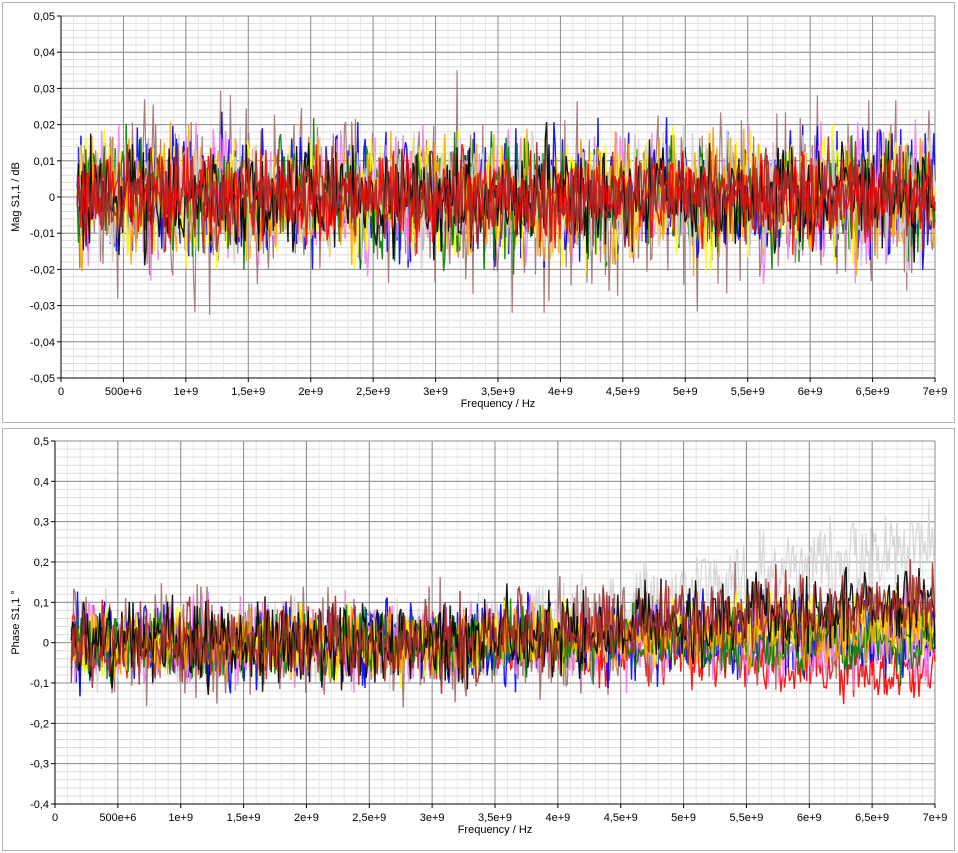 This screenshot has width=958, height=853. What do you see at coordinates (41, 482) in the screenshot?
I see `y-tick-label: 0,4` at bounding box center [41, 482].